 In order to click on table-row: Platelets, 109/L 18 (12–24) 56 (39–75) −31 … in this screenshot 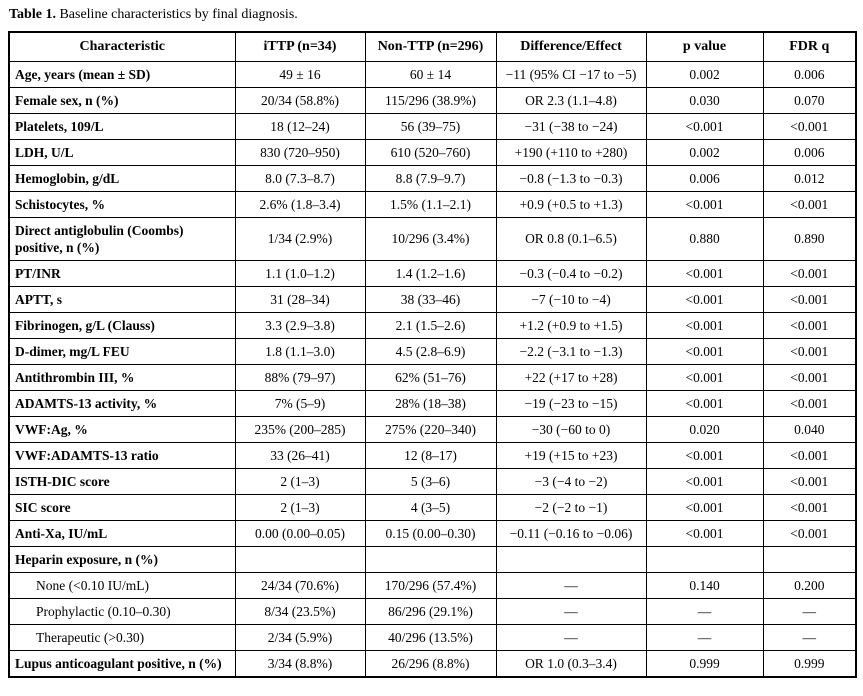, I will do `click(432, 126)`.